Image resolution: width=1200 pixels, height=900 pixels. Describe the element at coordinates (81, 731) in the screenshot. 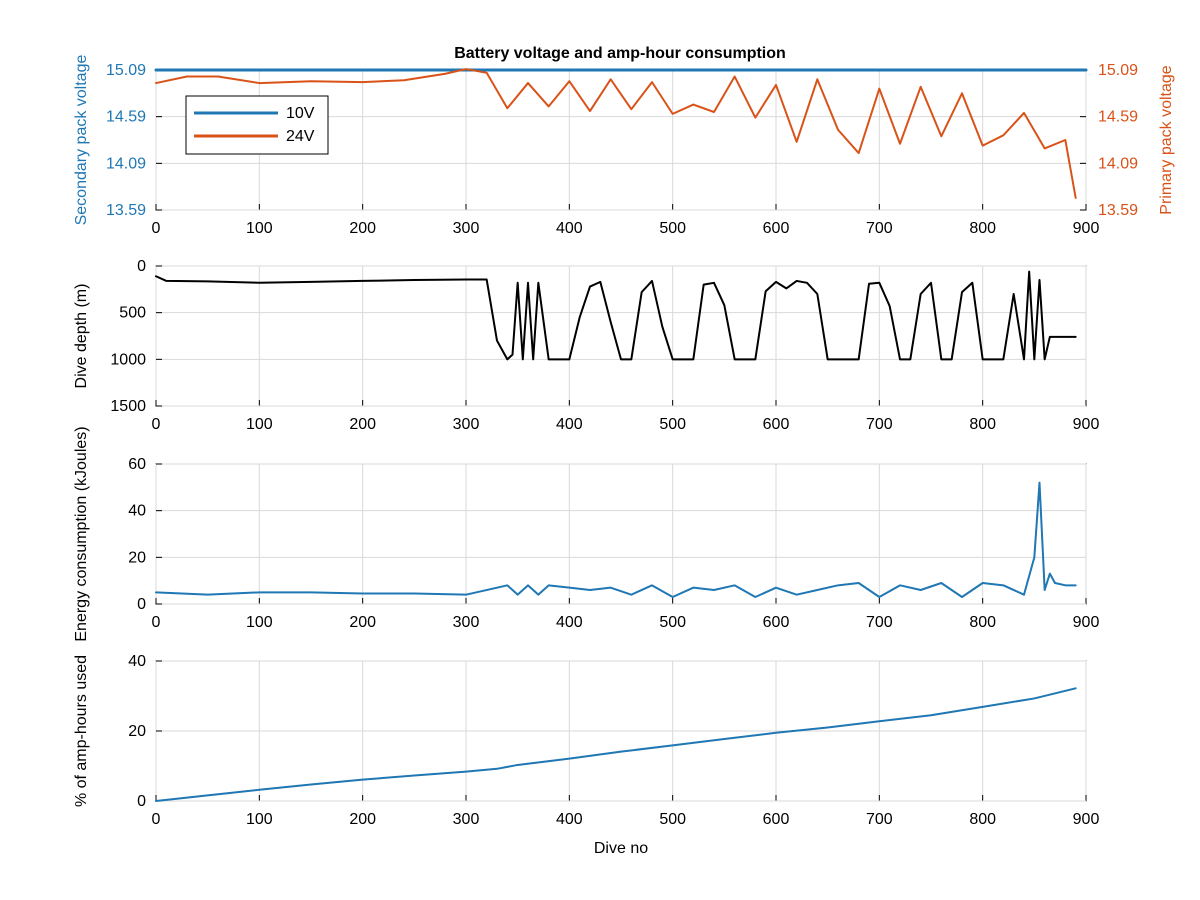

I see `y-axis-label: % of amp-hours used` at that location.